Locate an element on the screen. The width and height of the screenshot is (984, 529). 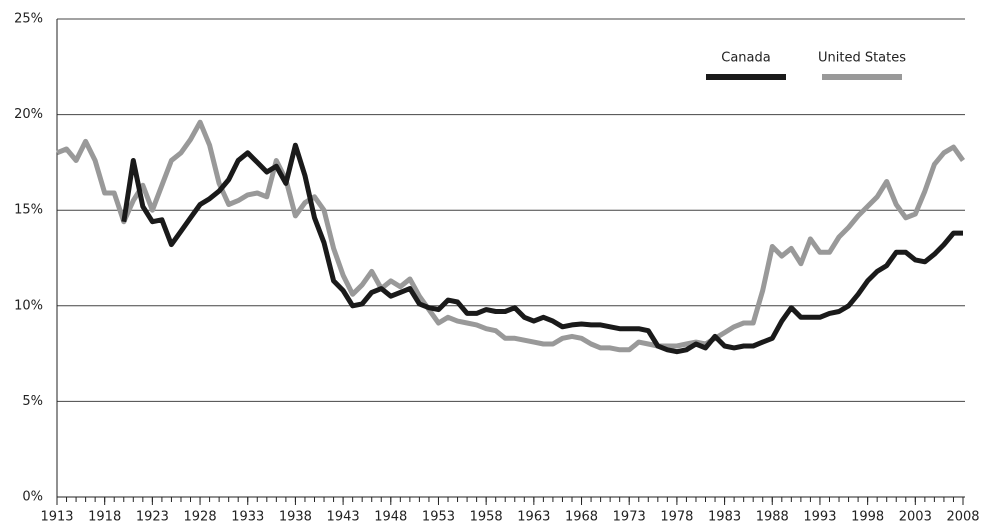
x-tick-label: 1948 is located at coordinates (390, 517).